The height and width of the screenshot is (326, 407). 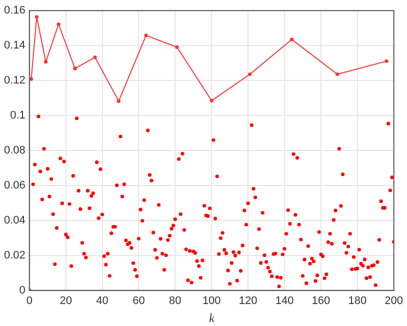 I want to click on x-tick-label: 20, so click(x=66, y=301).